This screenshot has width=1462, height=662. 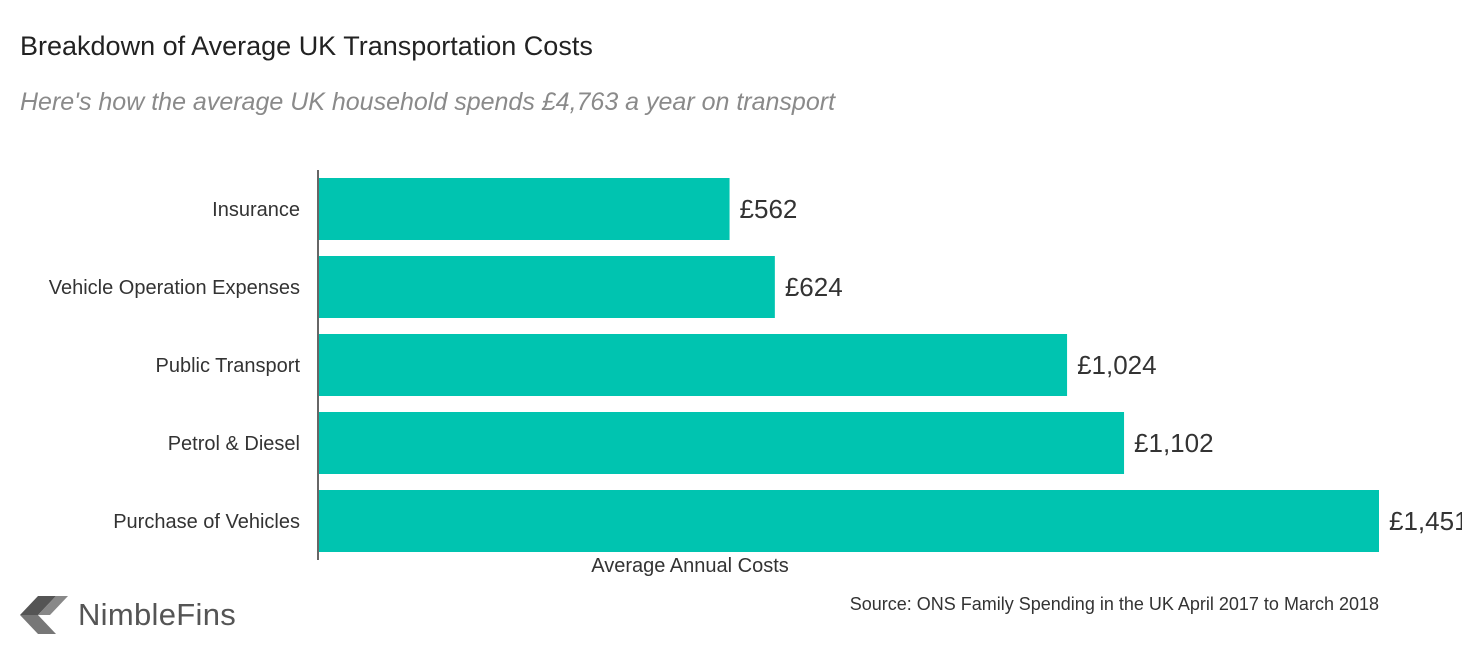 What do you see at coordinates (206, 522) in the screenshot?
I see `category-label: Purchase of Vehicles` at bounding box center [206, 522].